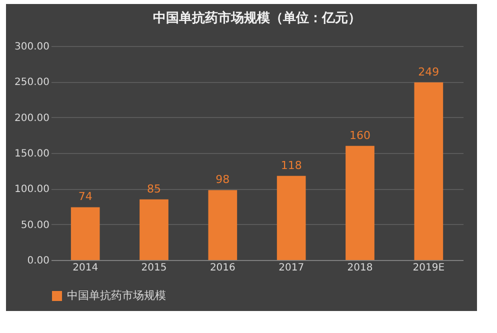  Describe the element at coordinates (85, 268) in the screenshot. I see `x-tick-label: 2014` at that location.